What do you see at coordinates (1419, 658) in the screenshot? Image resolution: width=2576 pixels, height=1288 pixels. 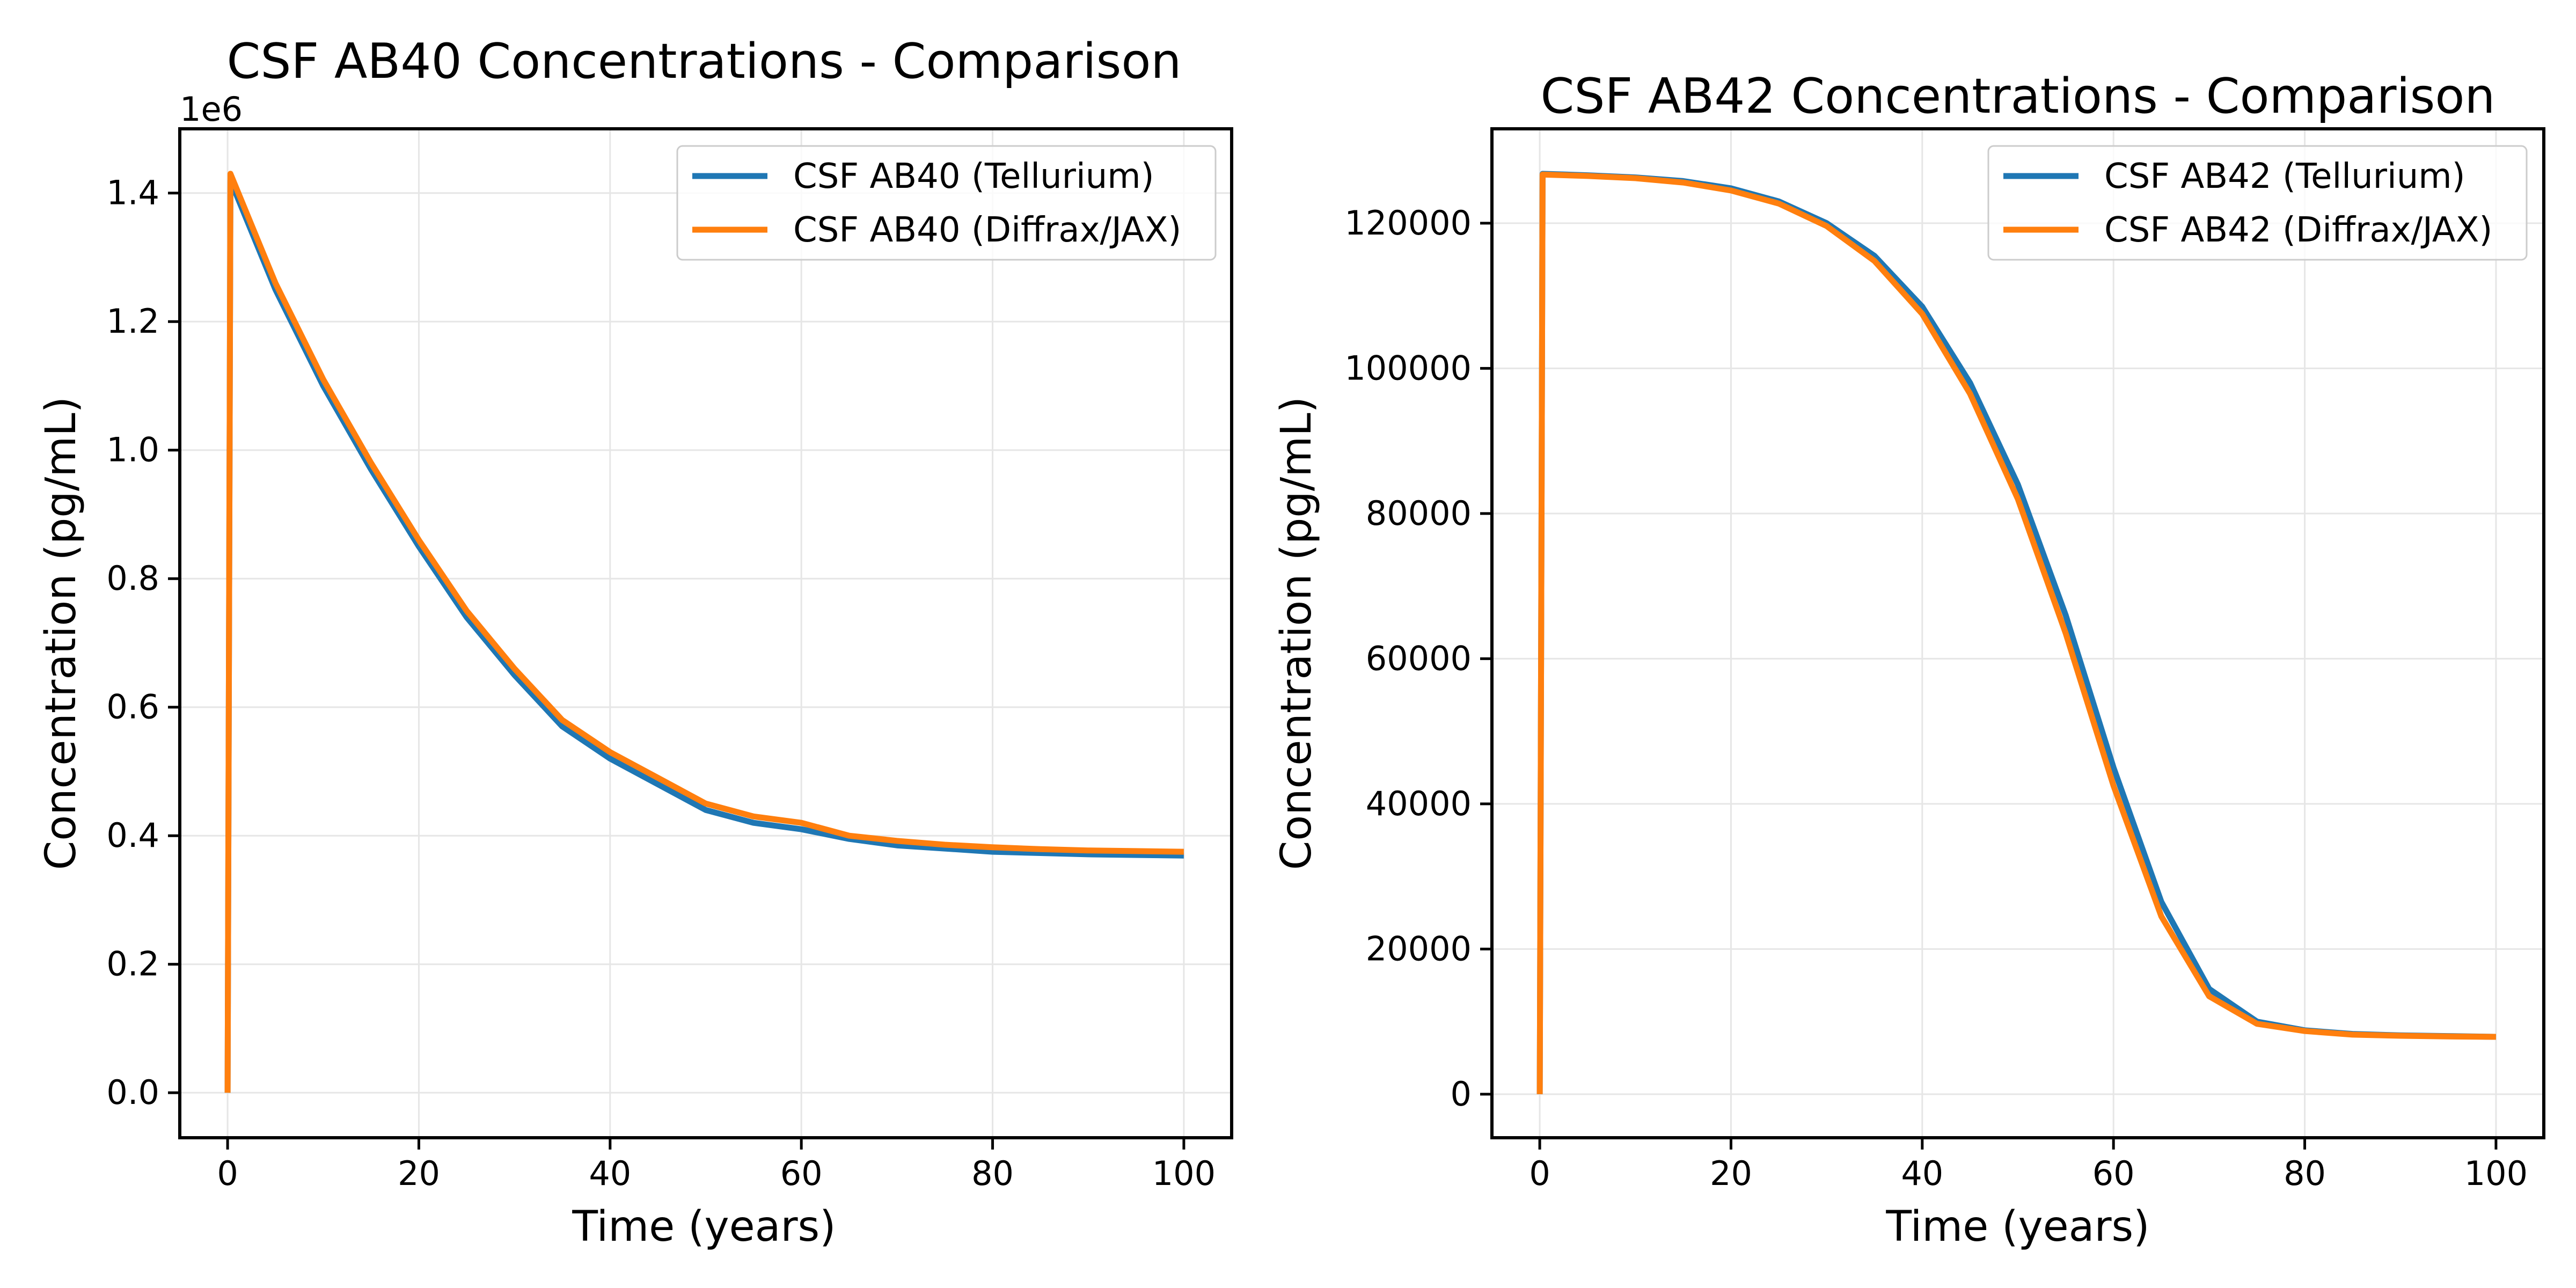 I see `ab42-y-tick-label: 60000` at bounding box center [1419, 658].